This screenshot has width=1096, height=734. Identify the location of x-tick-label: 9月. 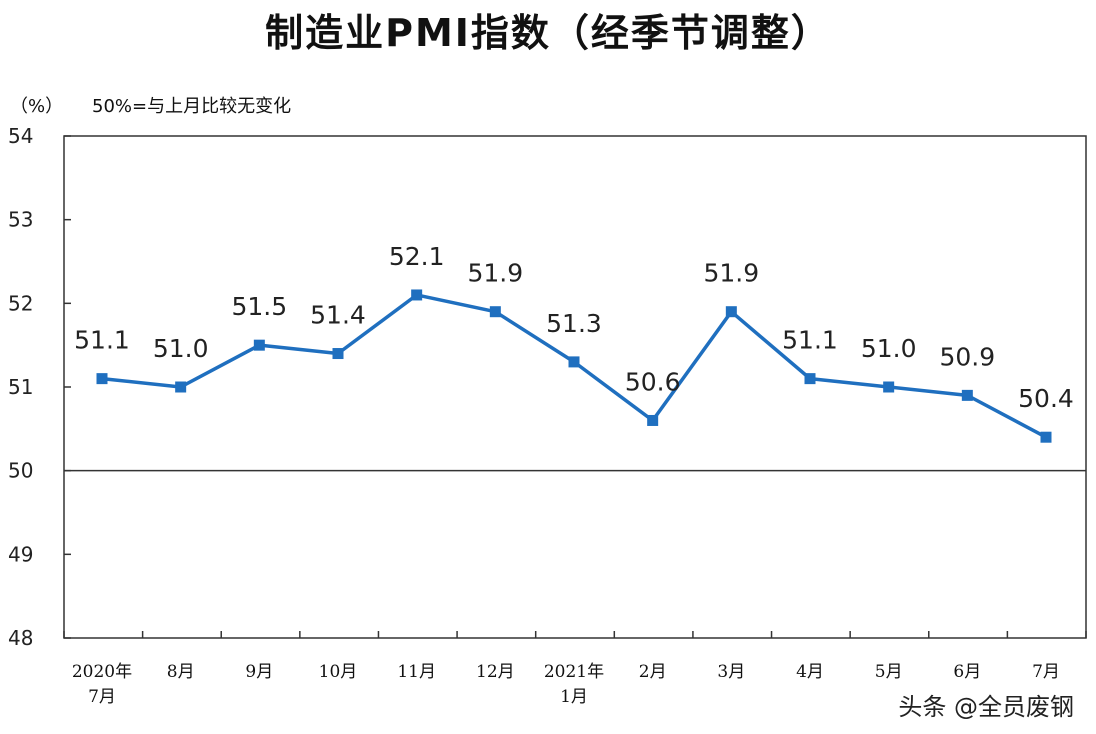
(259, 672).